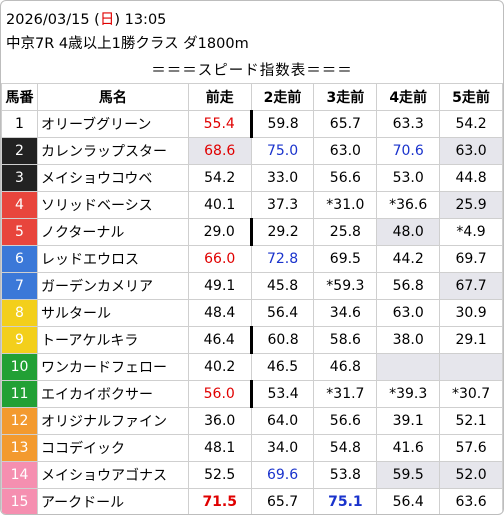 The image size is (504, 515). Describe the element at coordinates (282, 367) in the screenshot. I see `speed-index-cell: 46.5` at that location.